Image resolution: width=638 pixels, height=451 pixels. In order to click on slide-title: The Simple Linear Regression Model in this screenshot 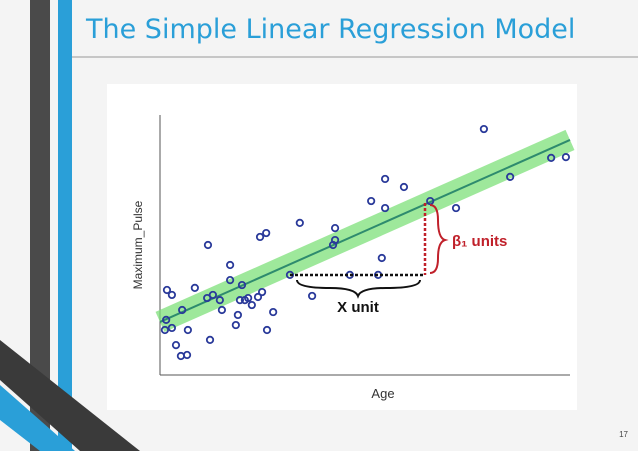, I will do `click(330, 29)`.